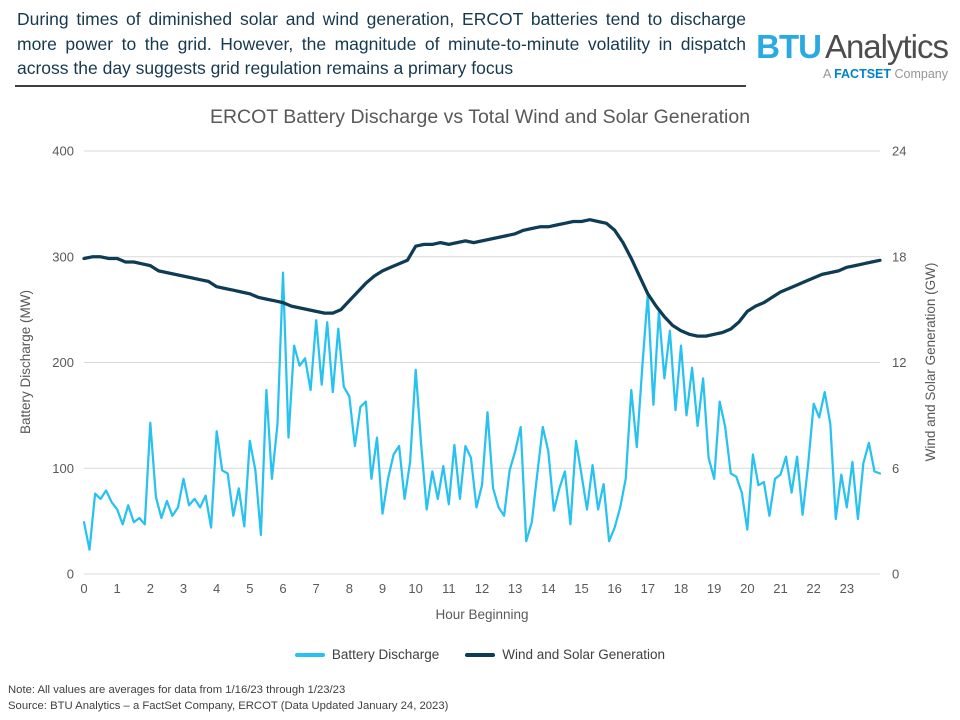  I want to click on x-axis-title: Hour Beginning, so click(481, 614).